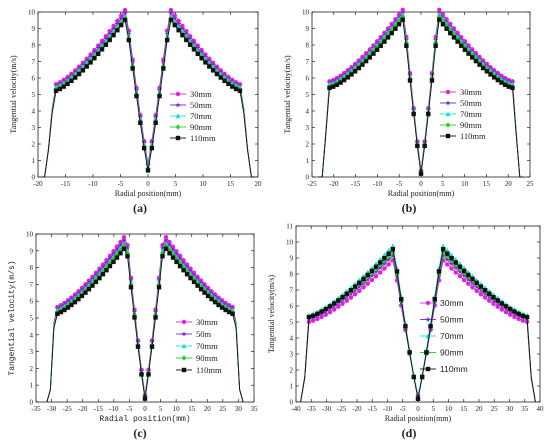 This screenshot has width=550, height=446. What do you see at coordinates (510, 409) in the screenshot?
I see `x-tick-label: 30` at bounding box center [510, 409].